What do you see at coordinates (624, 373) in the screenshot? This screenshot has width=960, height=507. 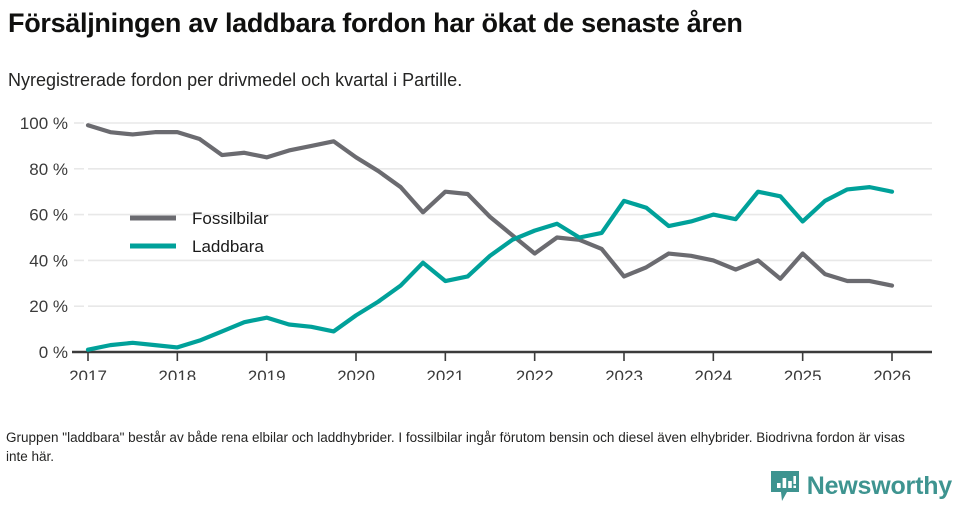 I see `x-axis-tick-label: 2023` at bounding box center [624, 373].